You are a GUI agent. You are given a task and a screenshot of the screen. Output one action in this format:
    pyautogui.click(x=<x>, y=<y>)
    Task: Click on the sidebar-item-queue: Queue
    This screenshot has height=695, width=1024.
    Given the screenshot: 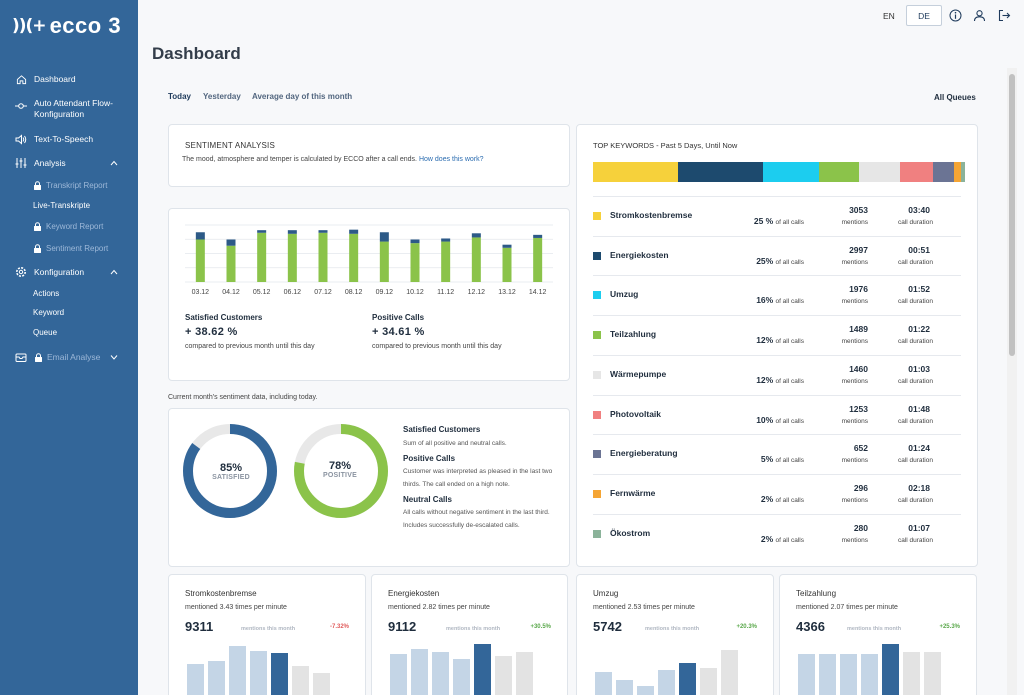 What is the action you would take?
    pyautogui.click(x=45, y=332)
    